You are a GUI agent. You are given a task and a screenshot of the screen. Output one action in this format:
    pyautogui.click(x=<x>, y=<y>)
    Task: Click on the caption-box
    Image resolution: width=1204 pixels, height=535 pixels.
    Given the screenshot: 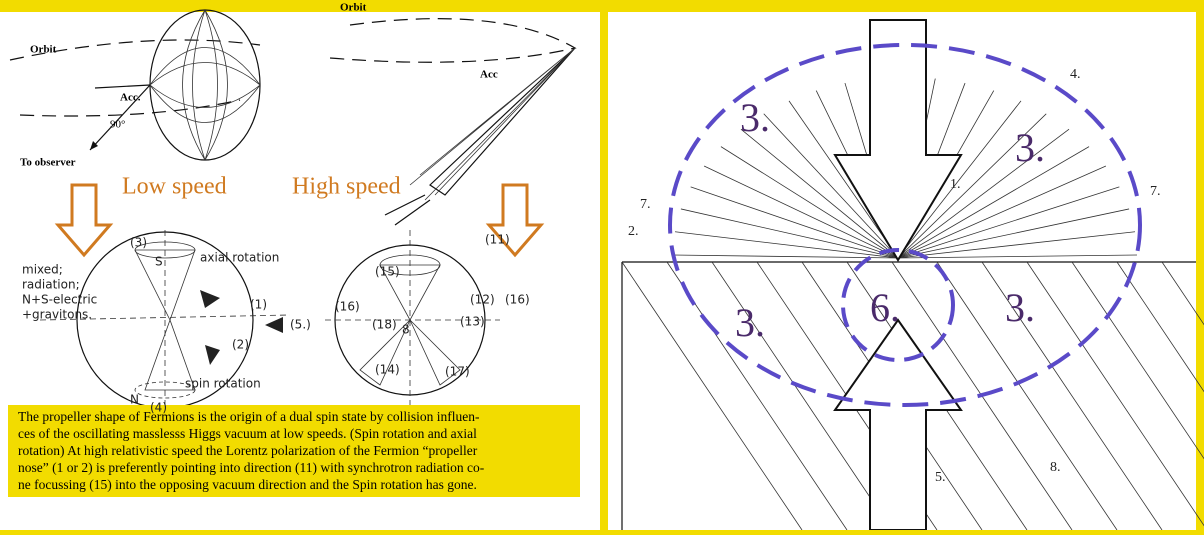 What is the action you would take?
    pyautogui.click(x=294, y=451)
    